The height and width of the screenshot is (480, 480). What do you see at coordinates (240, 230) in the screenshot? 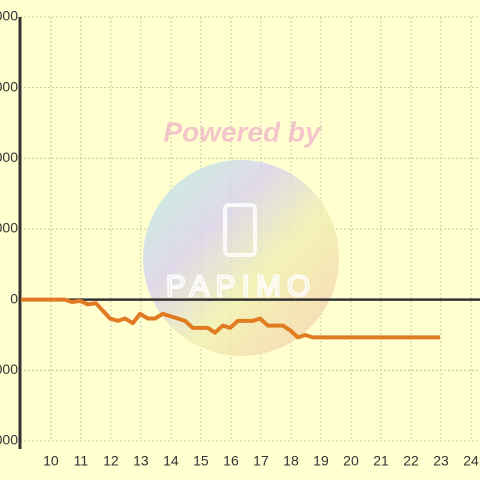
I see `watermark-icon` at bounding box center [240, 230].